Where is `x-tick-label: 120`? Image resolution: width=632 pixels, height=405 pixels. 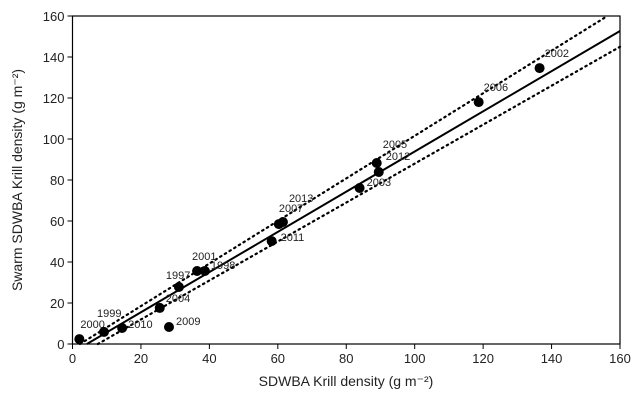 x-tick-label: 120 is located at coordinates (483, 358).